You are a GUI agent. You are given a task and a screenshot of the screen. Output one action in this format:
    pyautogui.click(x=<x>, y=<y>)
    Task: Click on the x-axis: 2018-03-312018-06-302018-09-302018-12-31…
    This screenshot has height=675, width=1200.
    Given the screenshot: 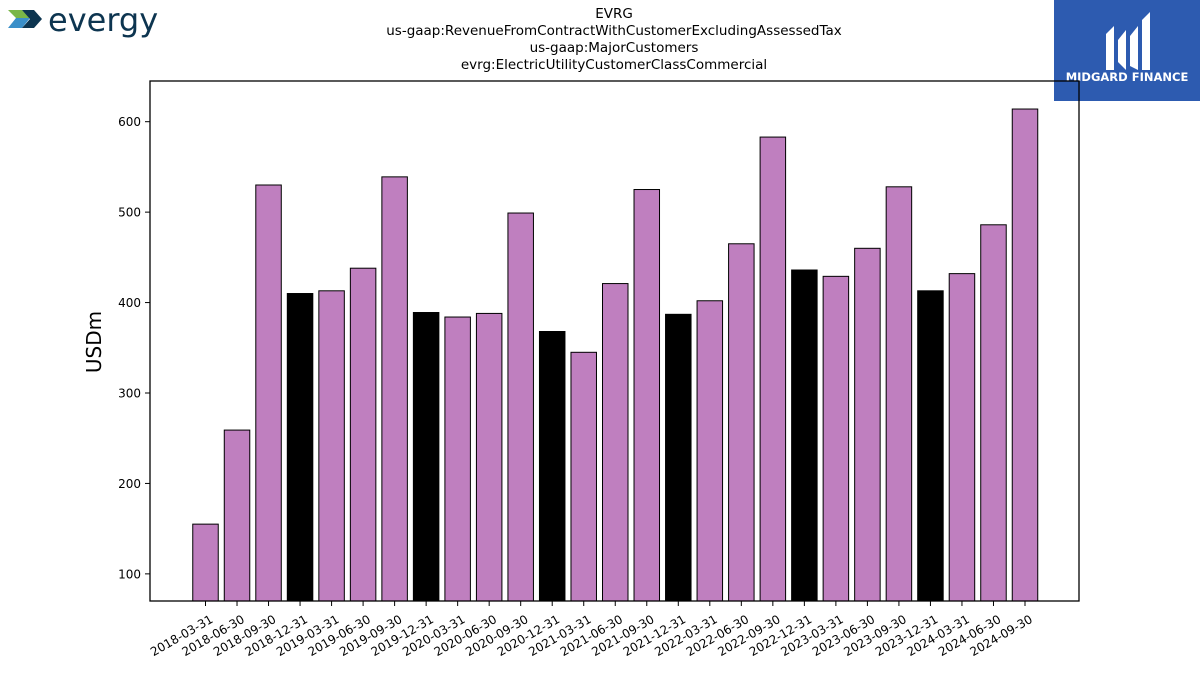 What is the action you would take?
    pyautogui.click(x=591, y=630)
    